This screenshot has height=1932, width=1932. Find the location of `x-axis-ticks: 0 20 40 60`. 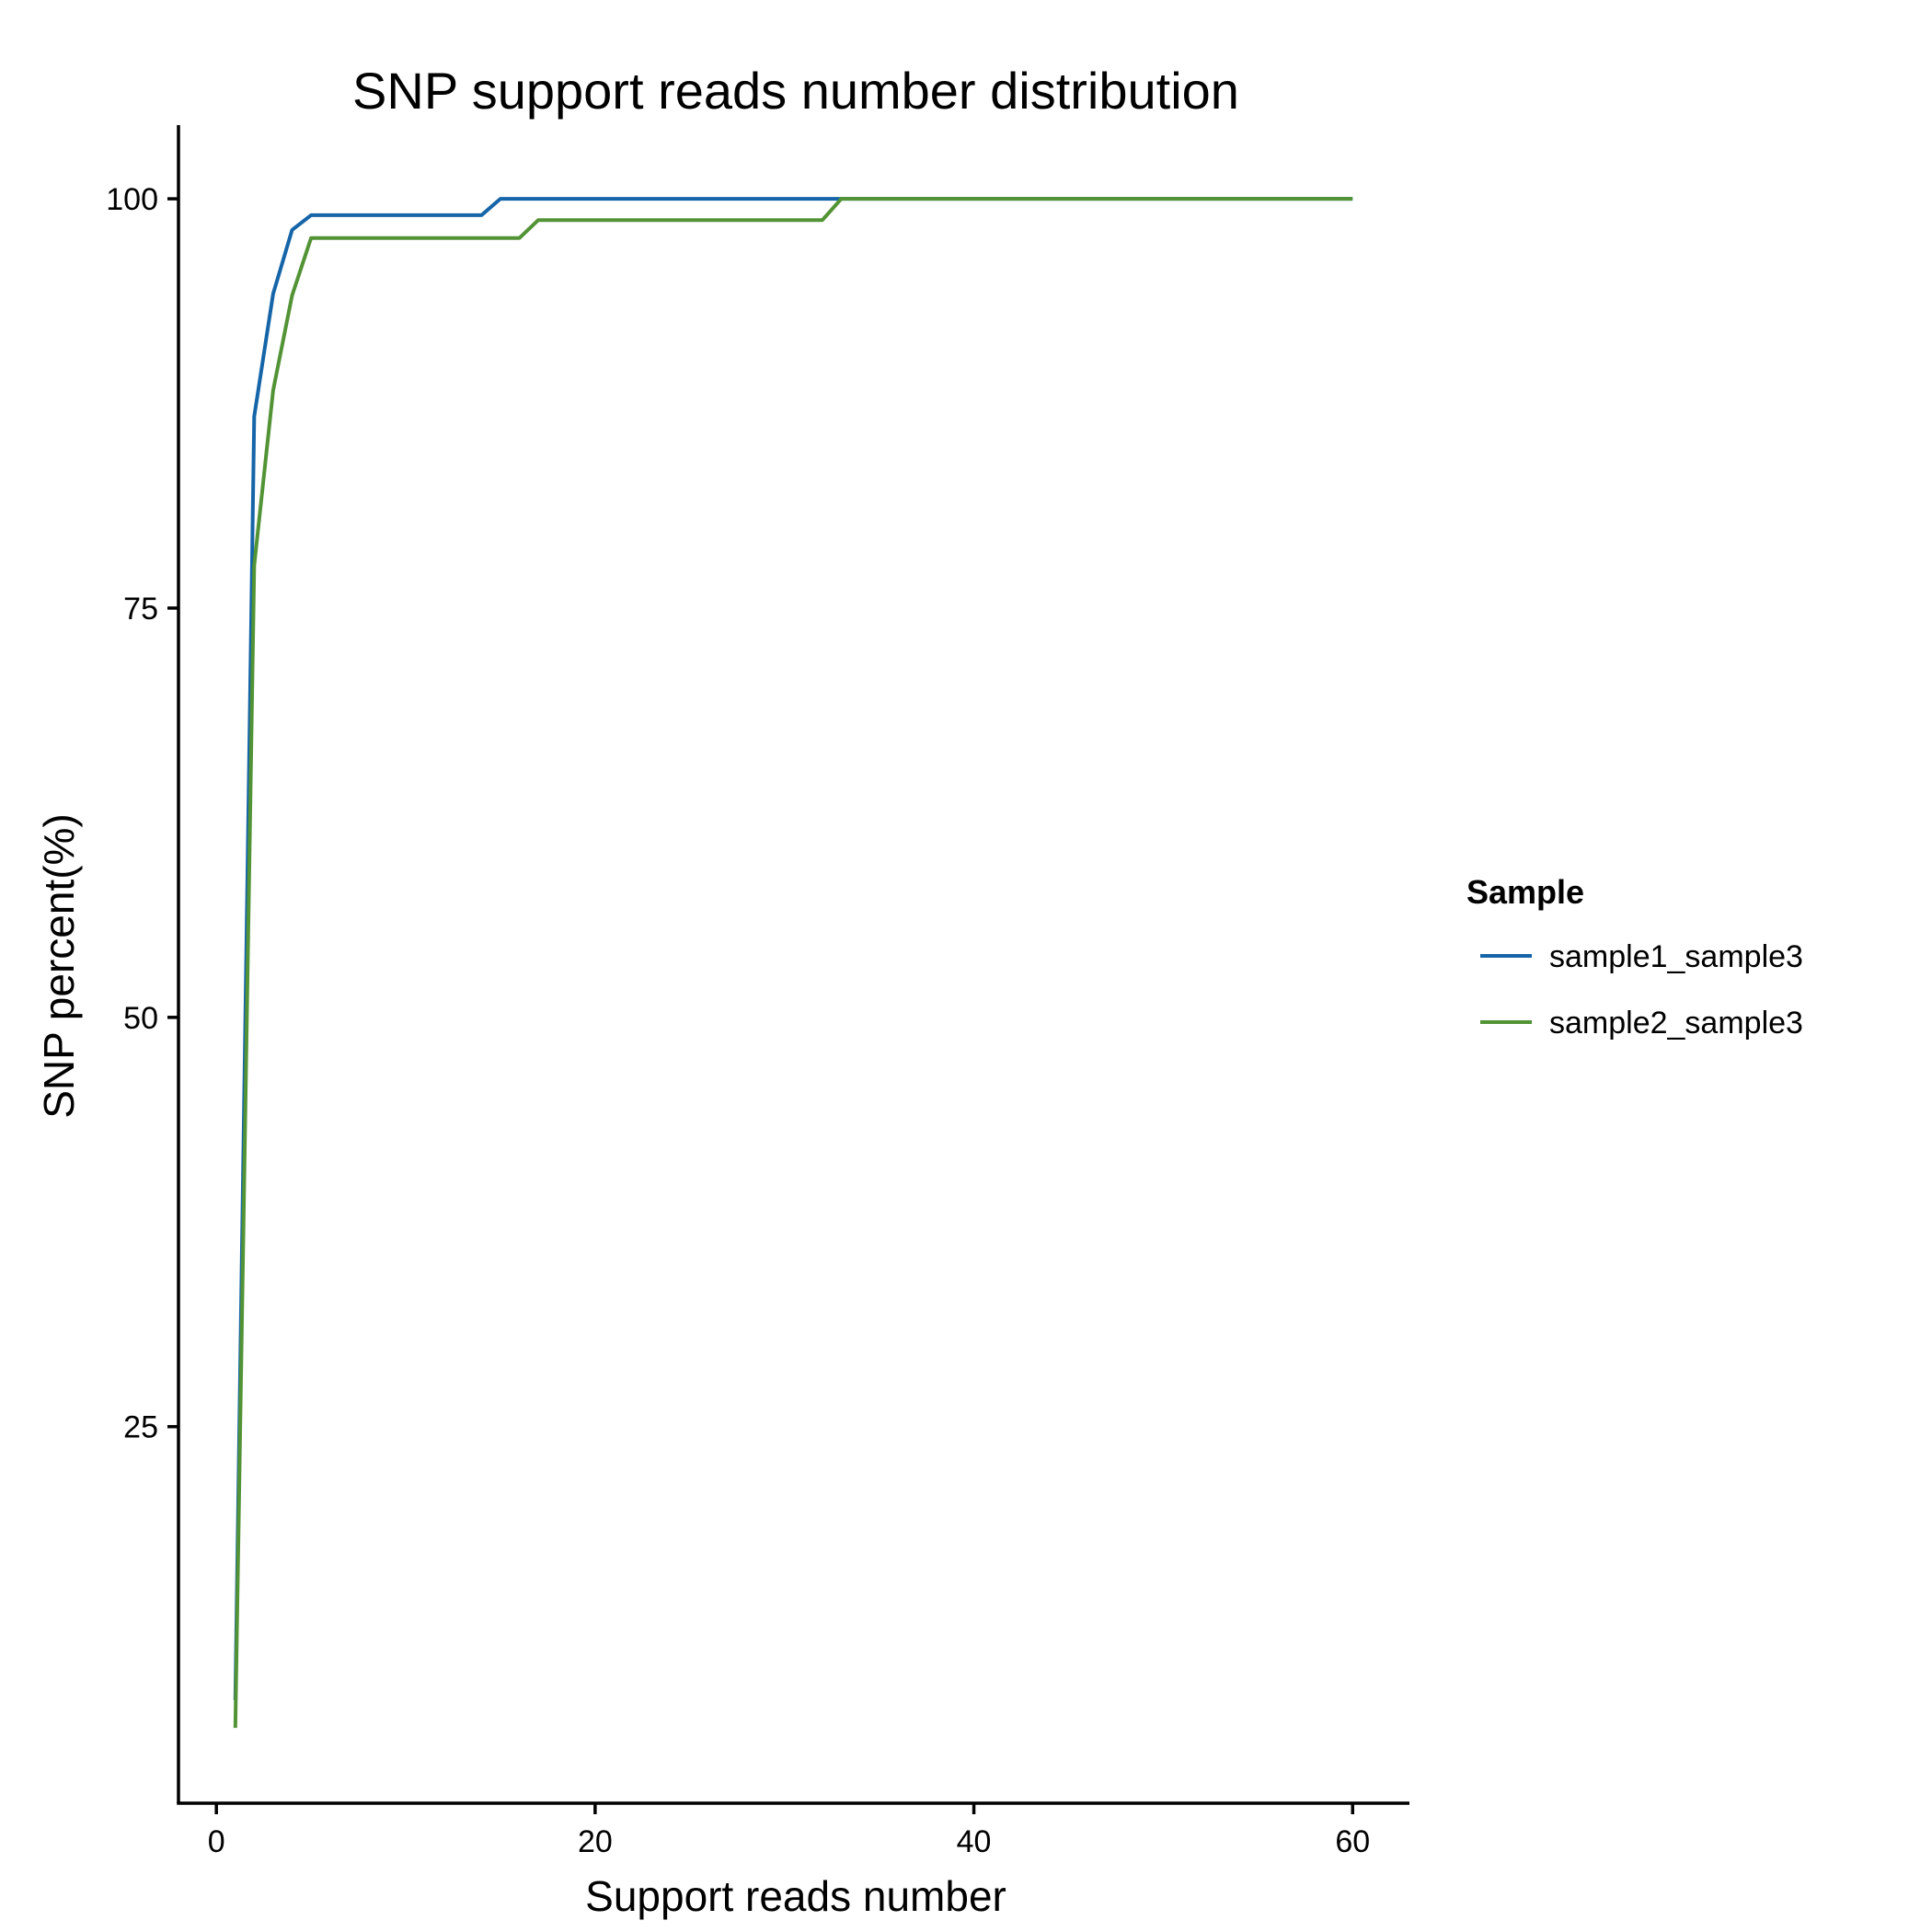

x-axis-ticks: 0 20 40 60 is located at coordinates (789, 1831).